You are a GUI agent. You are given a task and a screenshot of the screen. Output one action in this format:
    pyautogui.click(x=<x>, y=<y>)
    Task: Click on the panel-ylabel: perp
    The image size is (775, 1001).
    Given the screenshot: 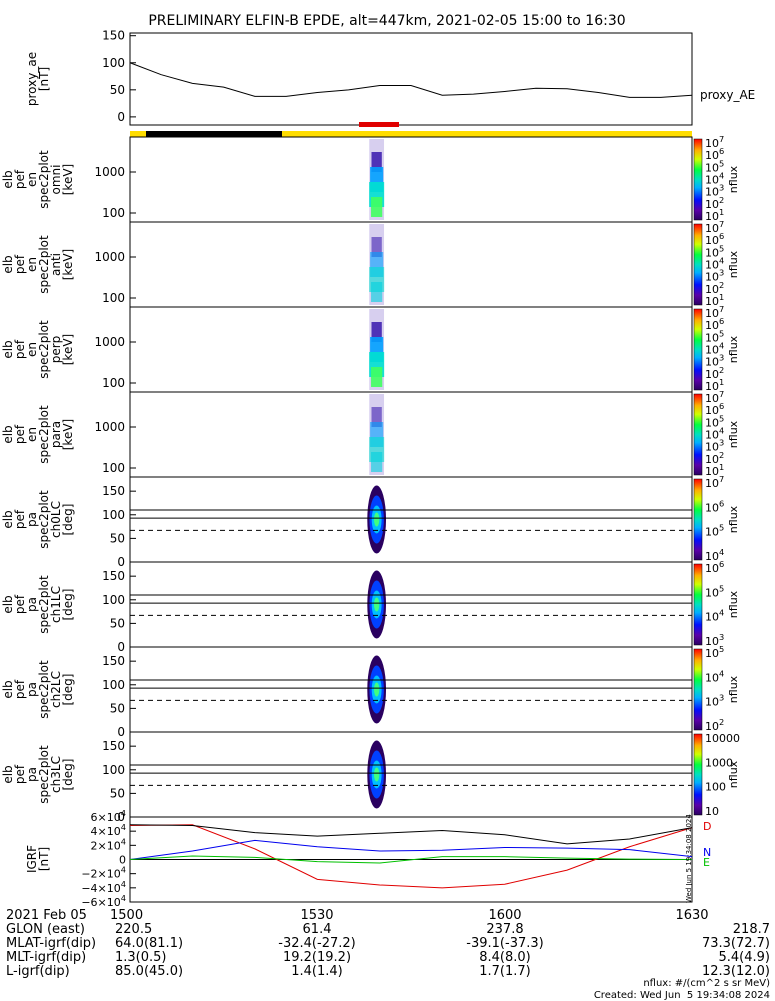 What is the action you would take?
    pyautogui.click(x=56, y=350)
    